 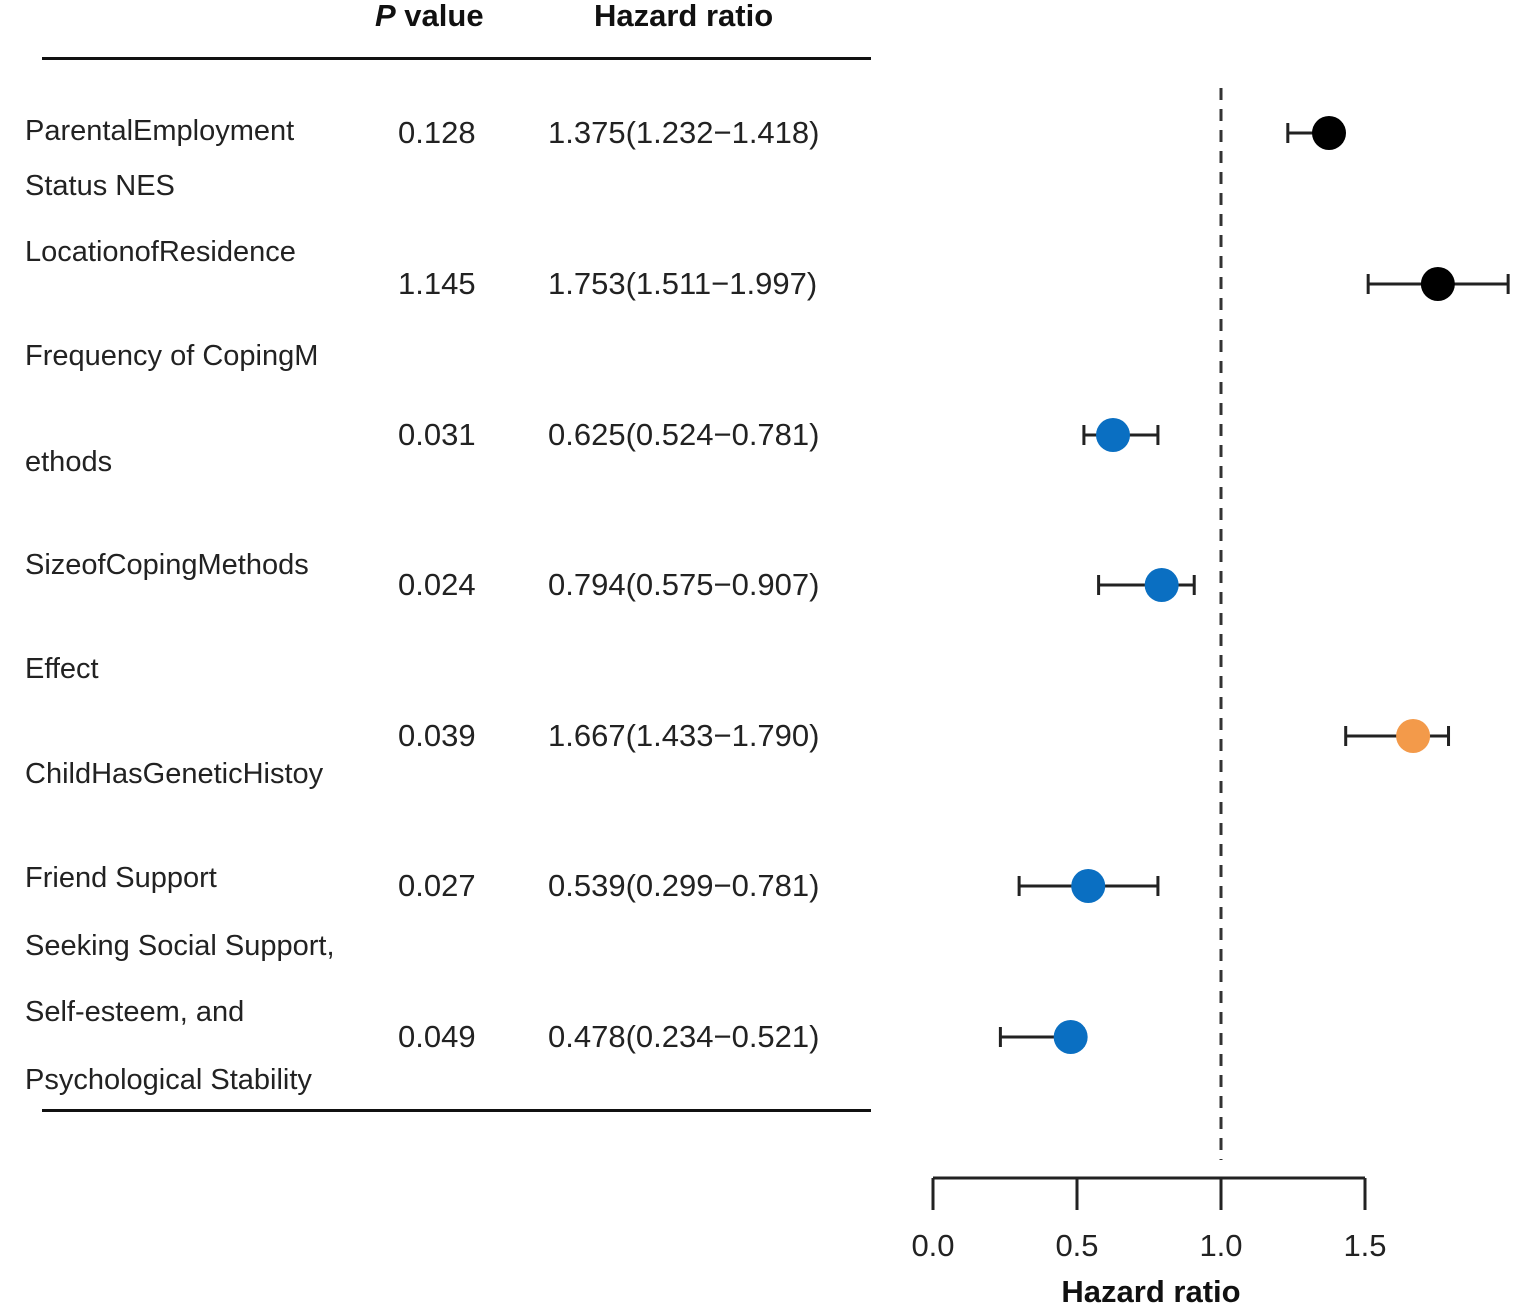 What do you see at coordinates (684, 434) in the screenshot?
I see `hazard-ratio-ci: 0.625(0.524−0.781)` at bounding box center [684, 434].